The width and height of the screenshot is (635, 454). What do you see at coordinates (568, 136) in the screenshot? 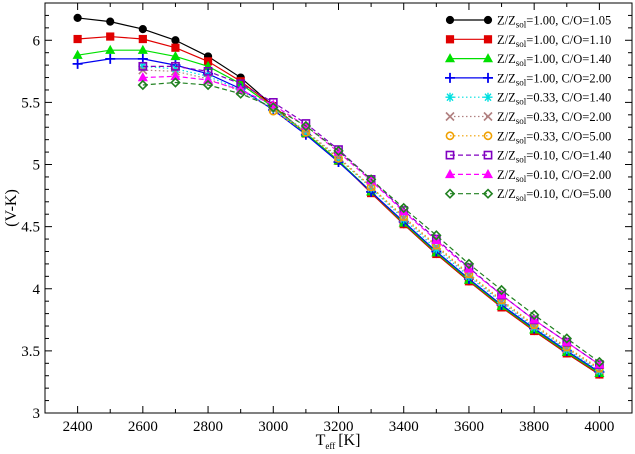
I see `legend-label-rest: =0.33, C/O=5.00` at bounding box center [568, 136].